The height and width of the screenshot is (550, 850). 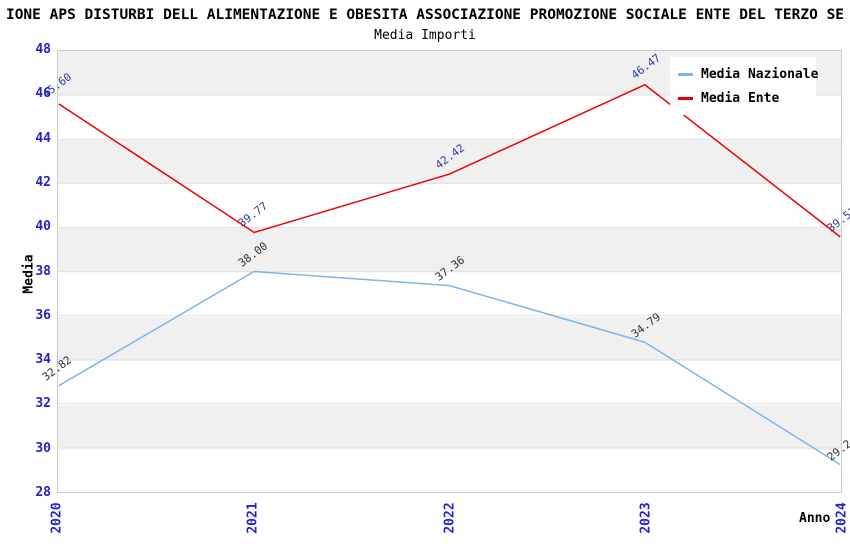 What do you see at coordinates (685, 98) in the screenshot?
I see `legend-swatch-red-line-icon` at bounding box center [685, 98].